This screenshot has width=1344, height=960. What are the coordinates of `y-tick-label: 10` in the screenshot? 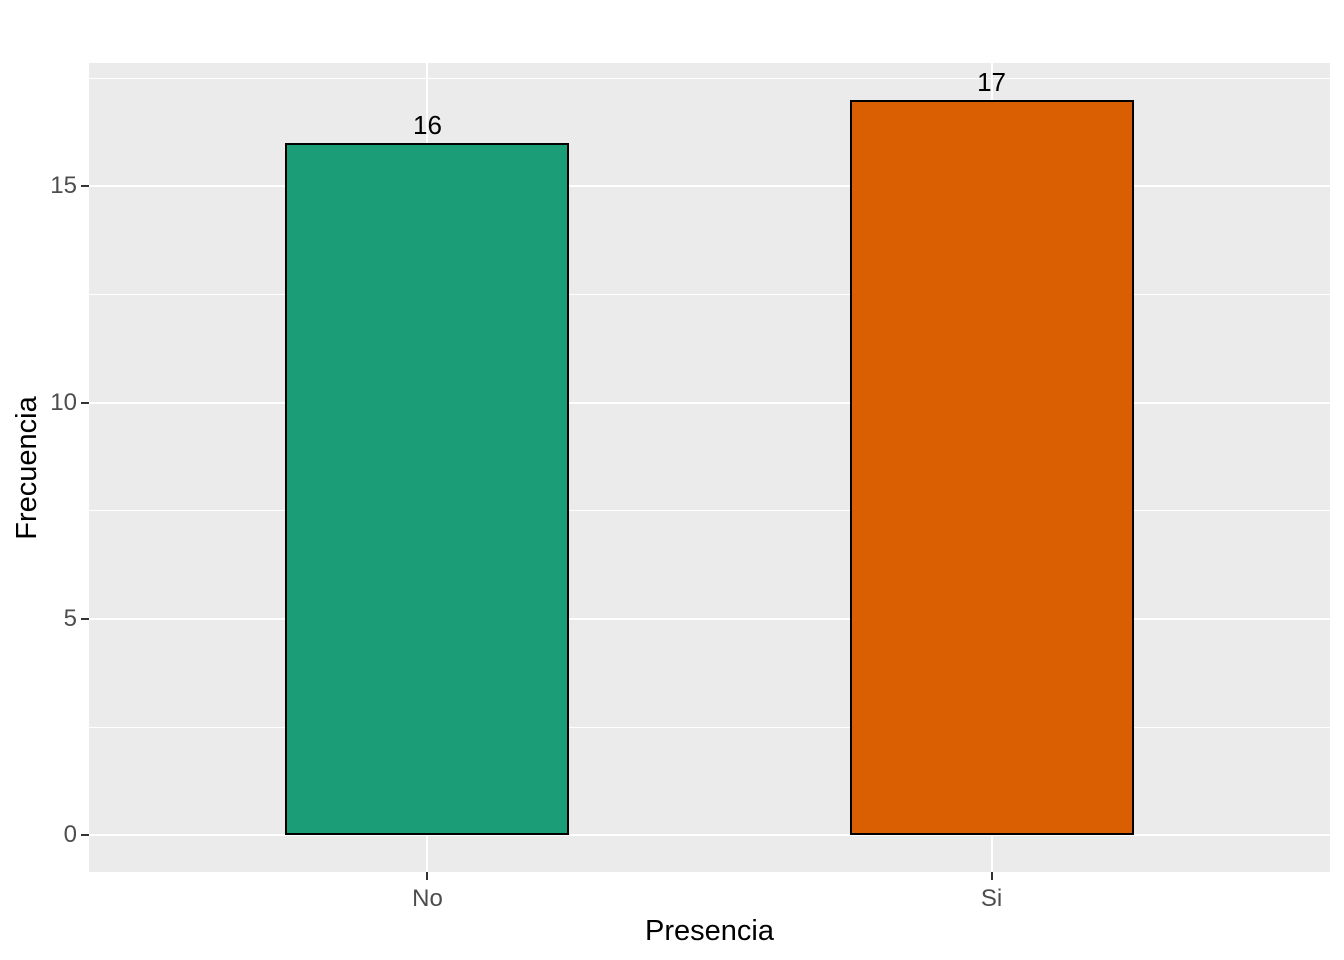 It's located at (63, 402).